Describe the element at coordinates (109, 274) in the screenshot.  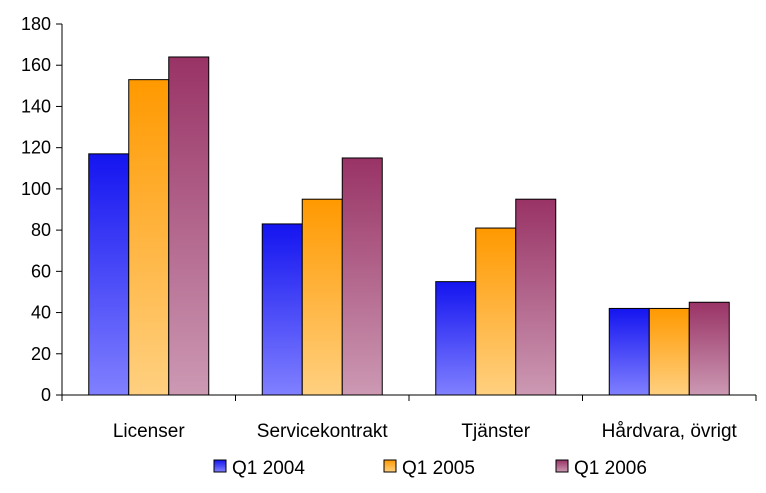
I see `bar-licenser-q1-2004` at that location.